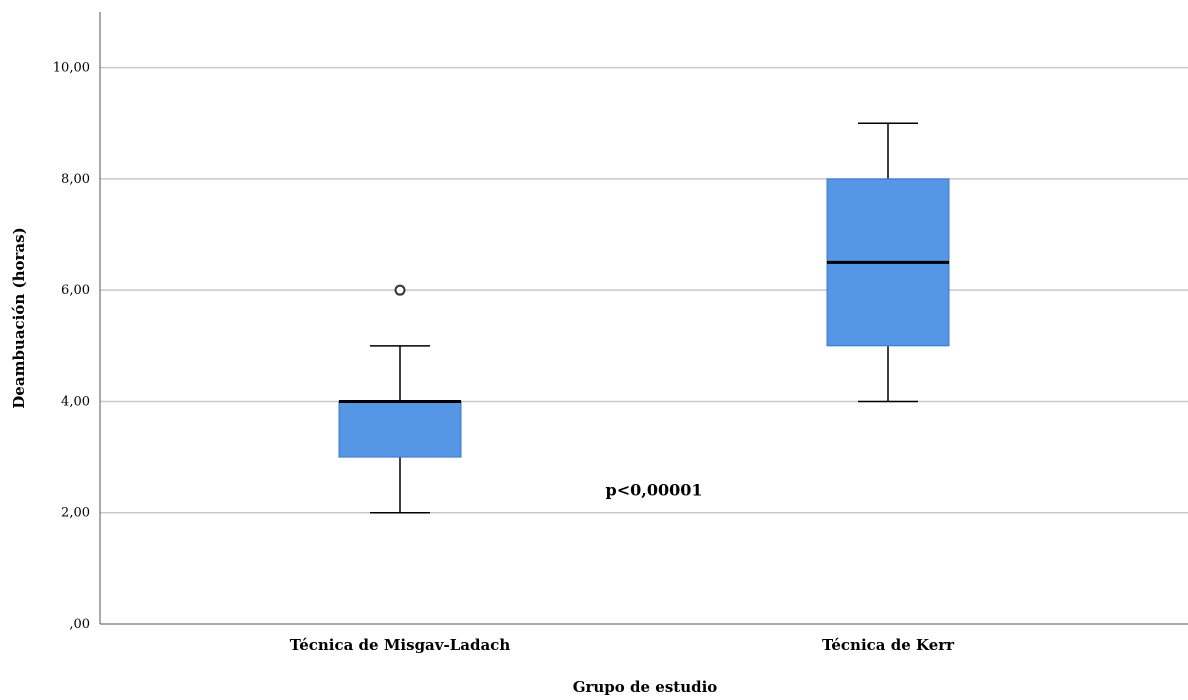  What do you see at coordinates (71, 346) in the screenshot?
I see `y-tick-labels: ,00 2,00 4,00 6,00 8,00 10,00` at bounding box center [71, 346].